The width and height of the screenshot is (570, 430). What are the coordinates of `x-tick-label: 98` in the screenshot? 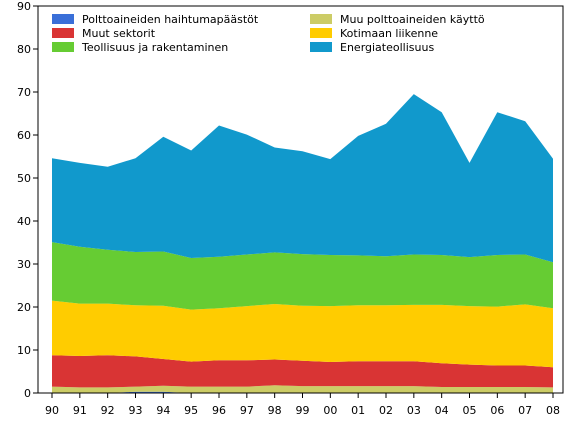 It's located at (275, 410).